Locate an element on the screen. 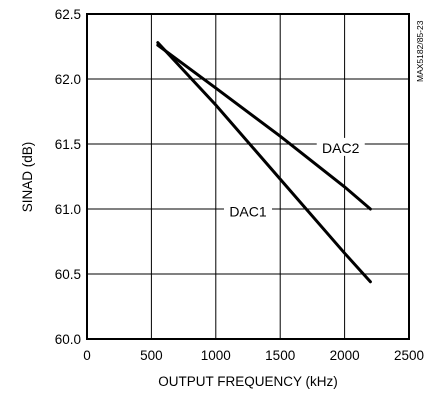 The width and height of the screenshot is (438, 401). y-tick-label: 61.5 is located at coordinates (68, 144).